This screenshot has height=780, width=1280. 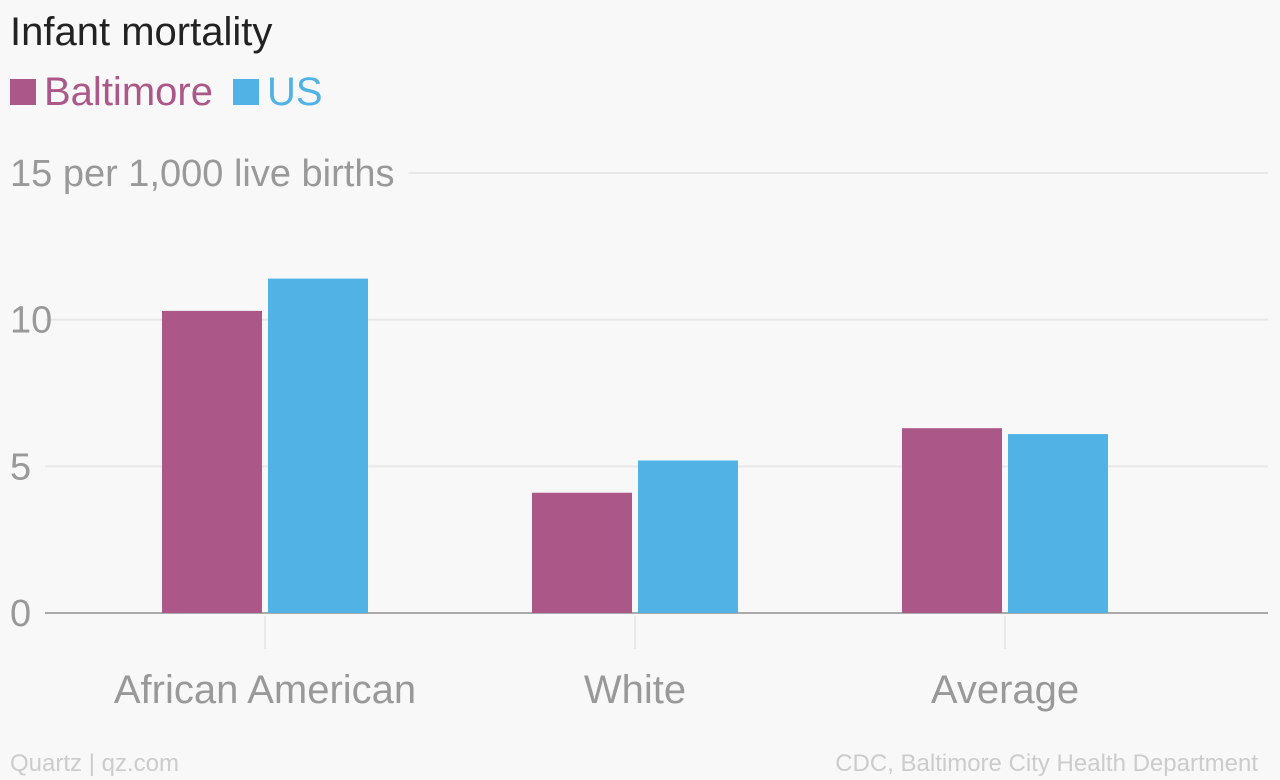 What do you see at coordinates (94, 763) in the screenshot?
I see `footer-credit: Quartz | qz.com` at bounding box center [94, 763].